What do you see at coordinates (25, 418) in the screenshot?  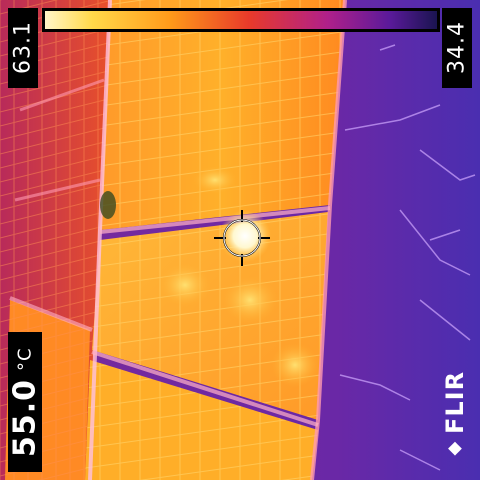 I see `spot-temperature-value: 55.0` at bounding box center [25, 418].